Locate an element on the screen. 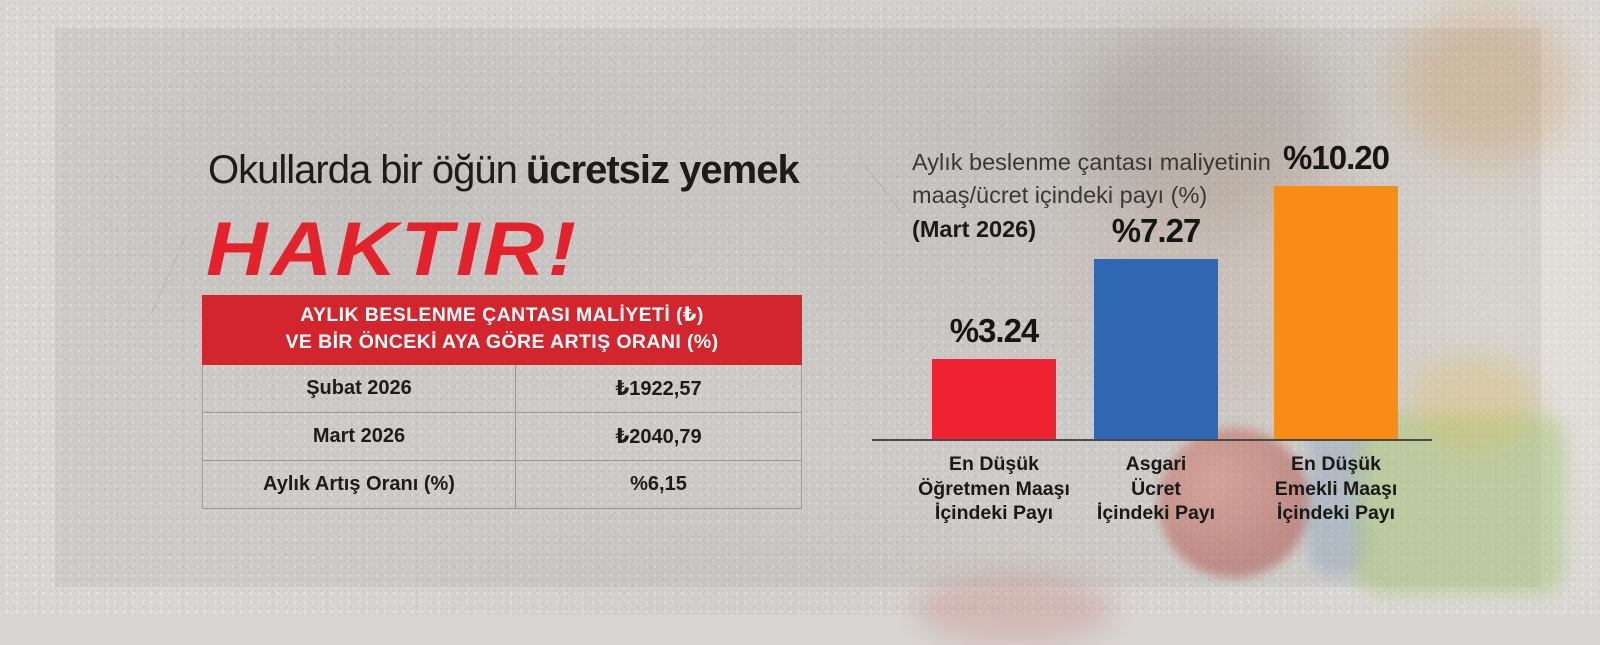  bar-category-label: Asgari Ücret İçindeki Payı is located at coordinates (1156, 489).